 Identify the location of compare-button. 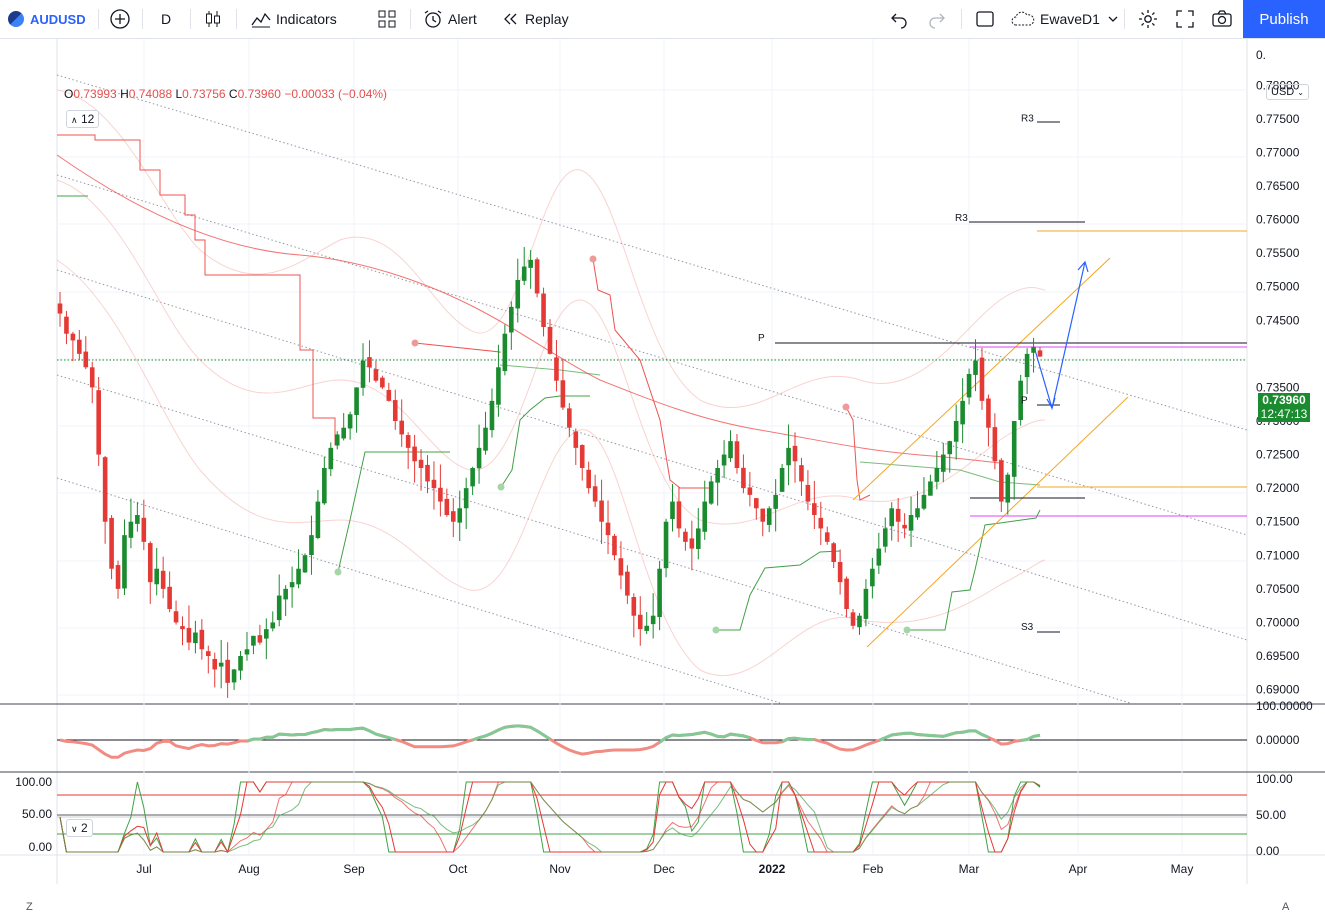
(120, 19).